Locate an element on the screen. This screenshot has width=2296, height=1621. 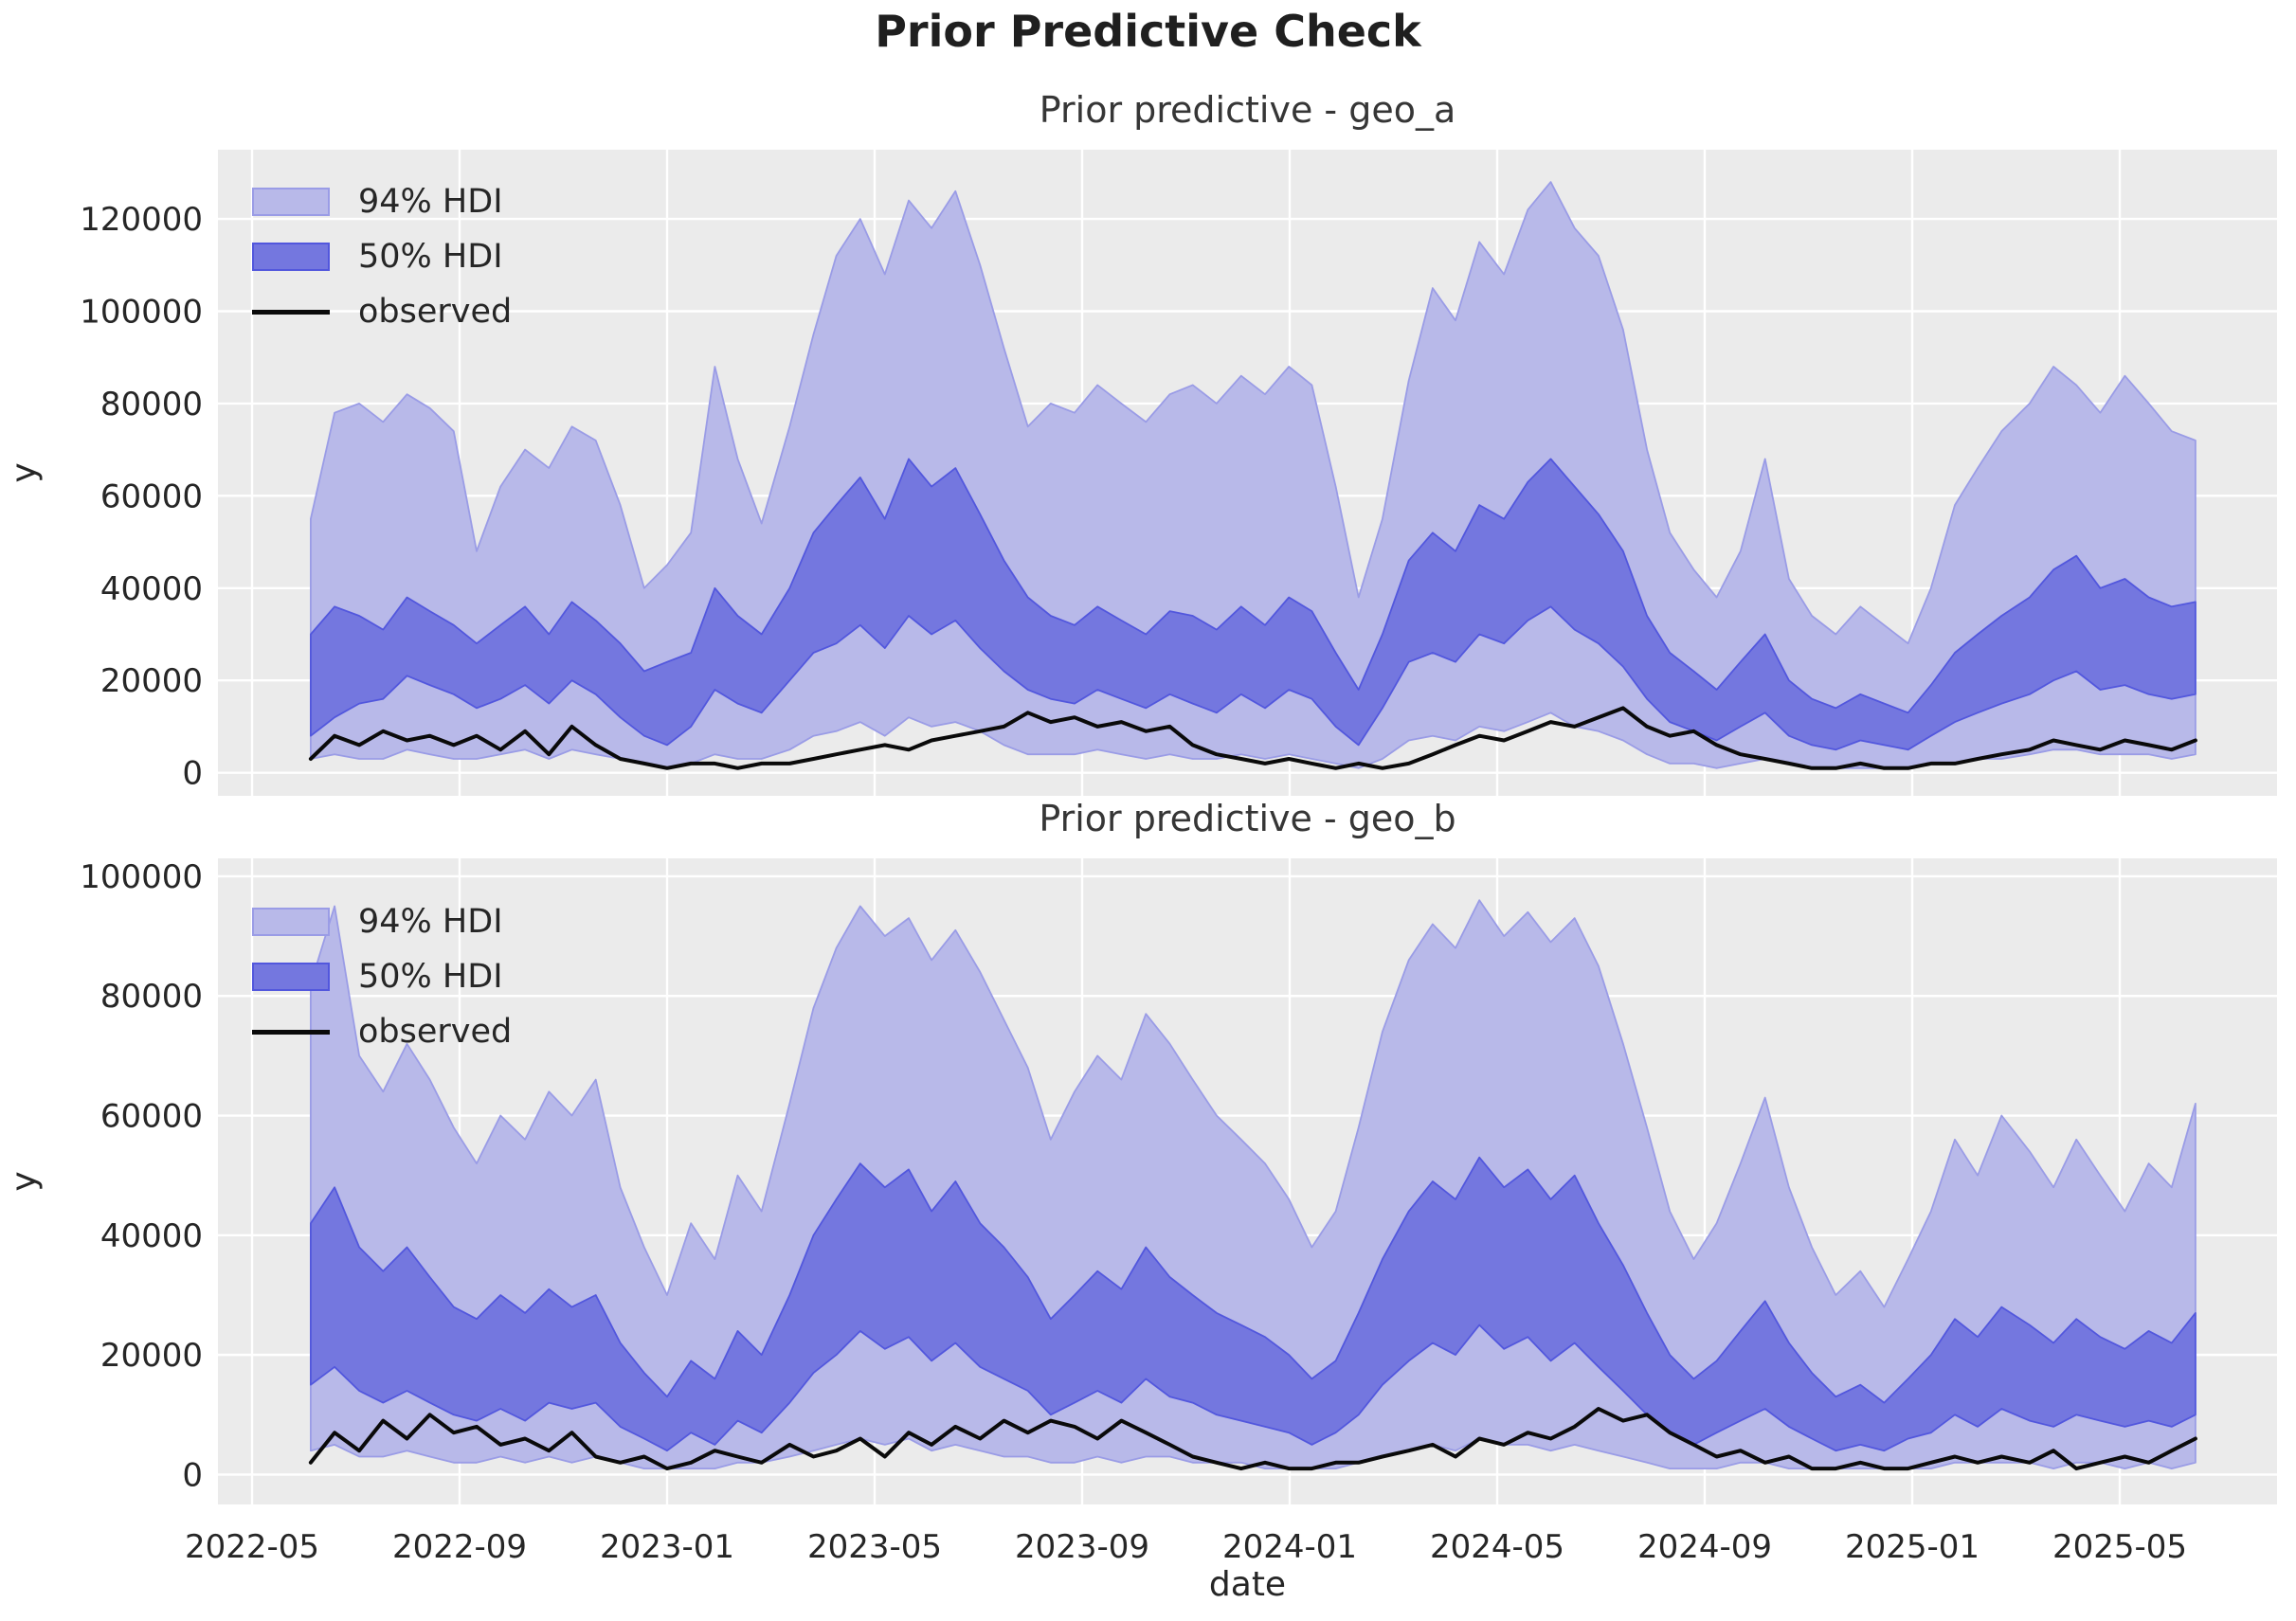
subplot-title-geo-a: Prior predictive - geo_a is located at coordinates (1247, 110).